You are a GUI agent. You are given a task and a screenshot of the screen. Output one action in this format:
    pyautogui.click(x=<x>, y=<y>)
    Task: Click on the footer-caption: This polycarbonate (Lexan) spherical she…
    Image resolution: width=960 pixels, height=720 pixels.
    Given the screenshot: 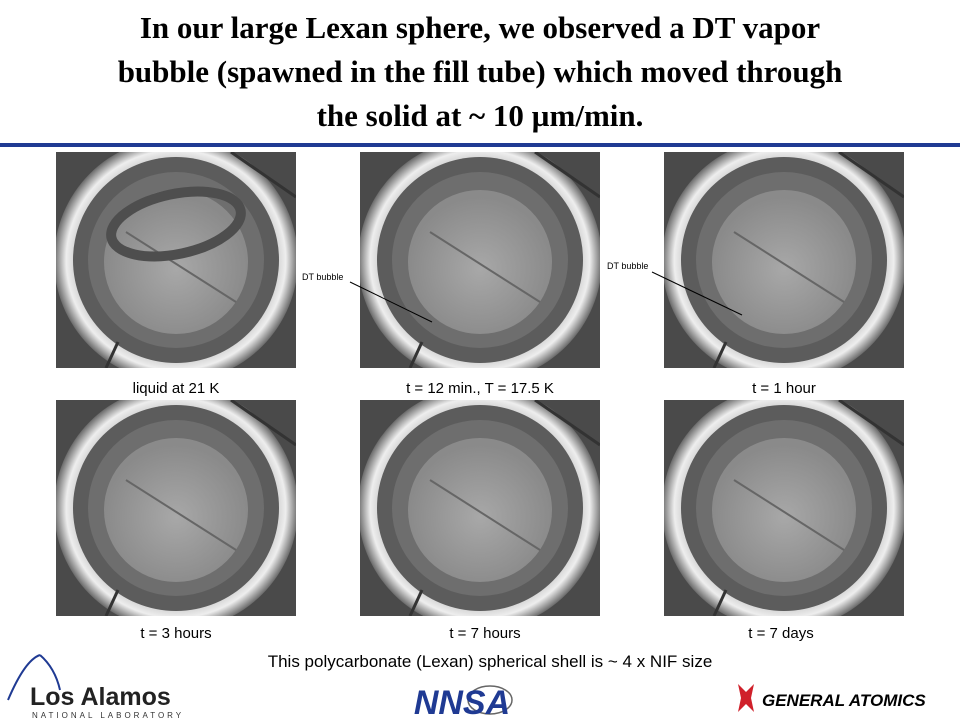 What is the action you would take?
    pyautogui.click(x=490, y=661)
    